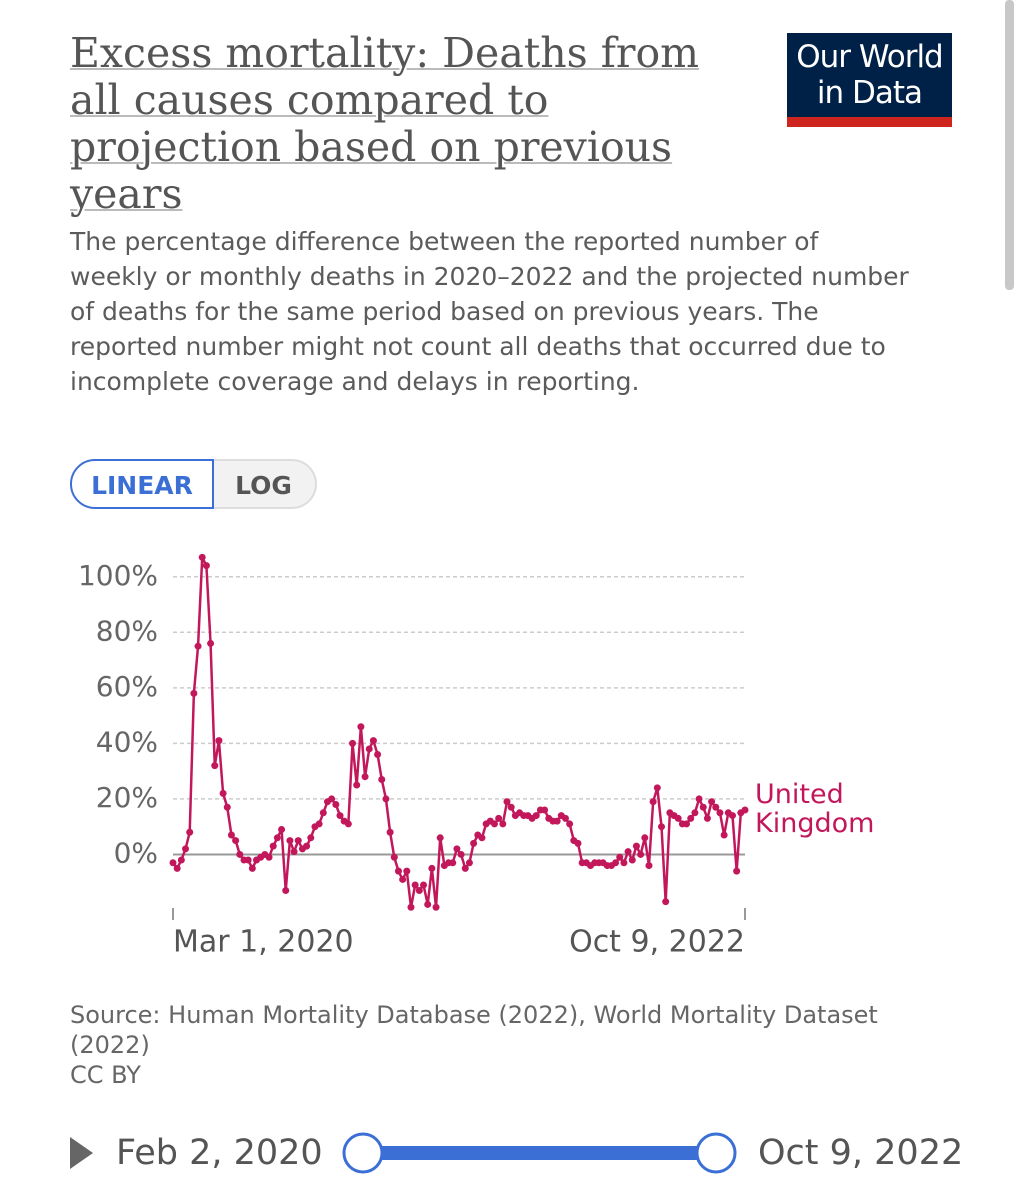  Describe the element at coordinates (105, 1075) in the screenshot. I see `license: CC BY` at that location.